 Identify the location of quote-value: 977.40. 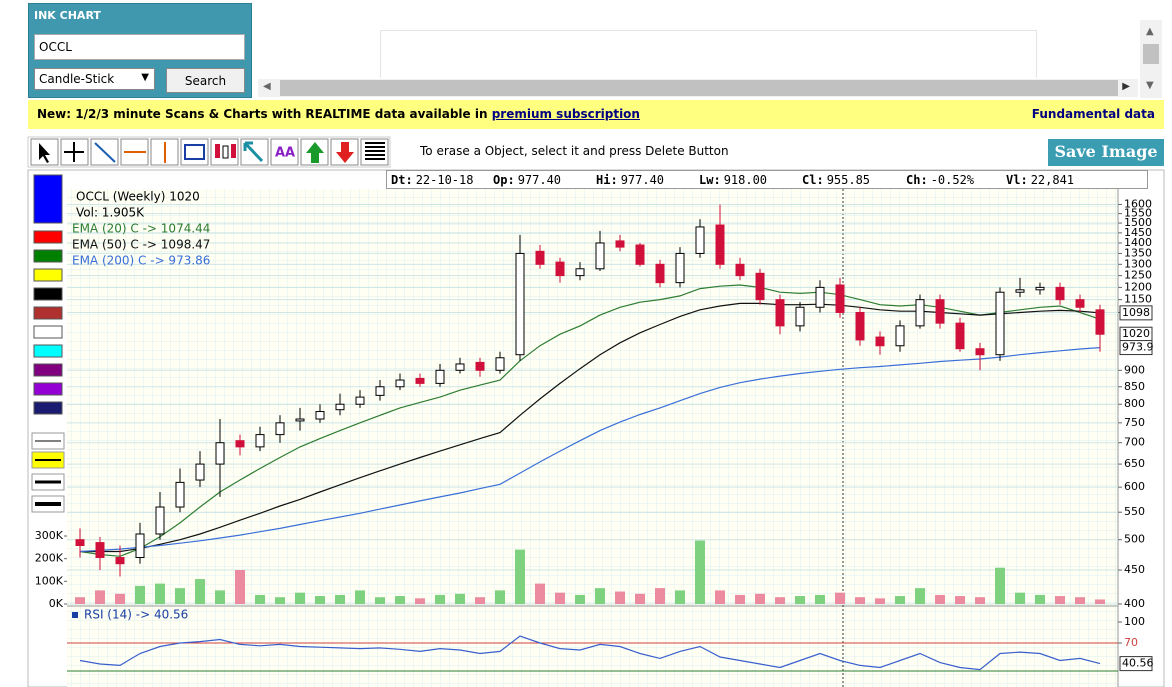
(539, 180).